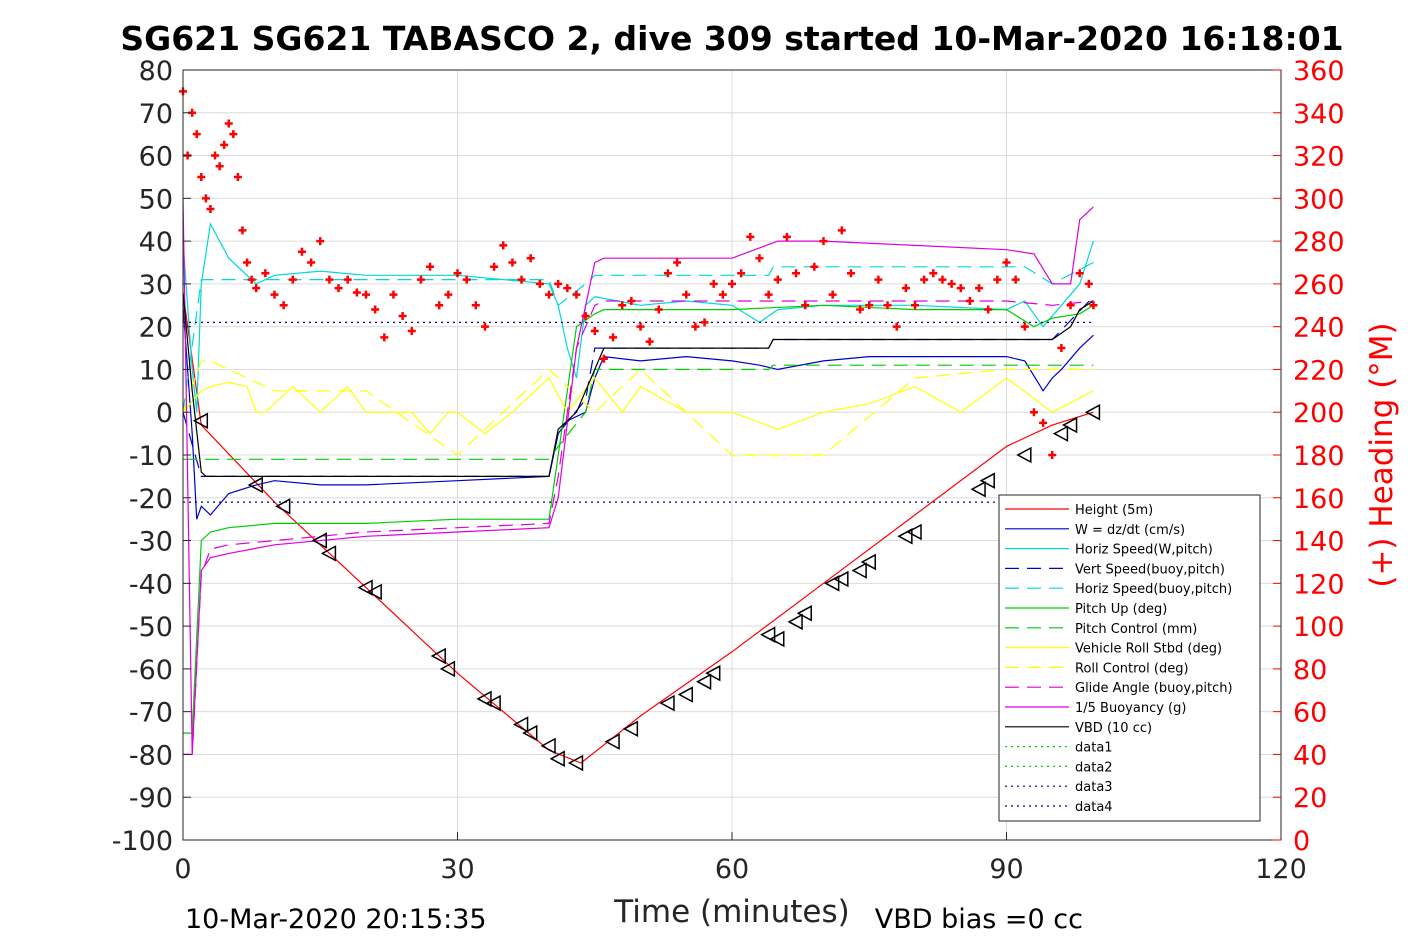  Describe the element at coordinates (979, 919) in the screenshot. I see `footer-vbd-bias: VBD bias =0 cc` at that location.